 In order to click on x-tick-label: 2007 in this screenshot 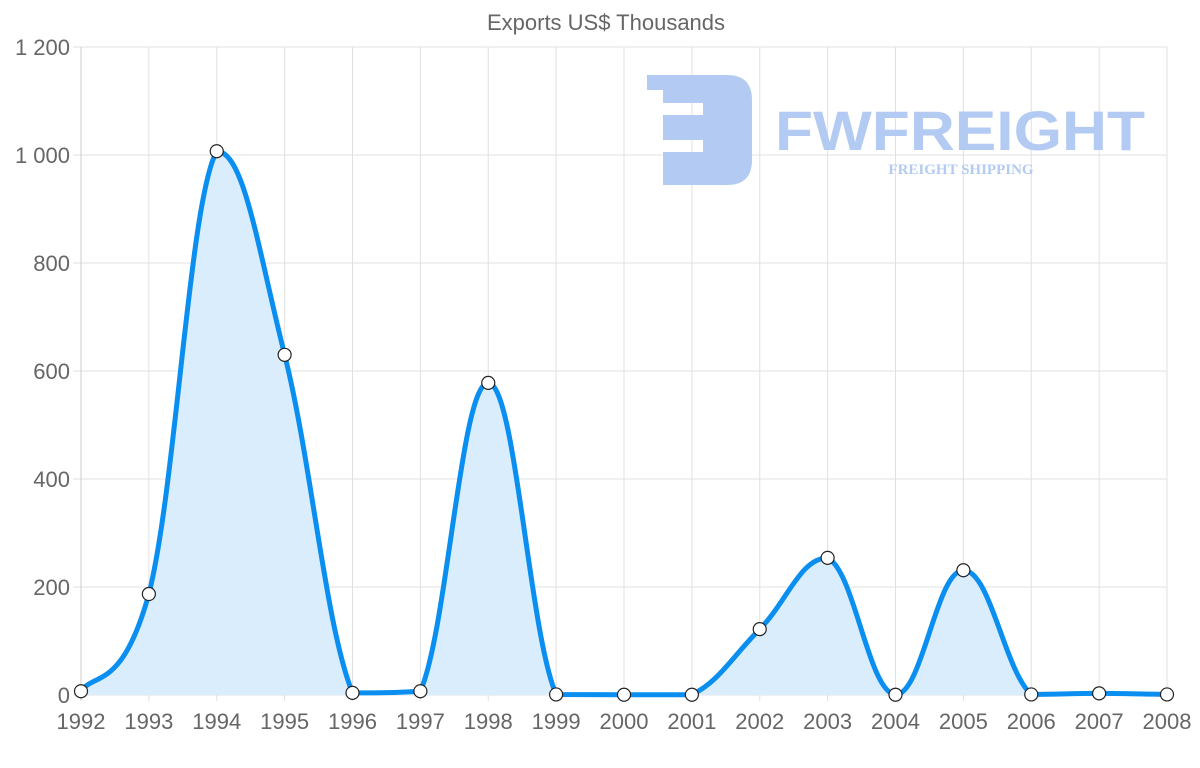, I will do `click(1099, 721)`.